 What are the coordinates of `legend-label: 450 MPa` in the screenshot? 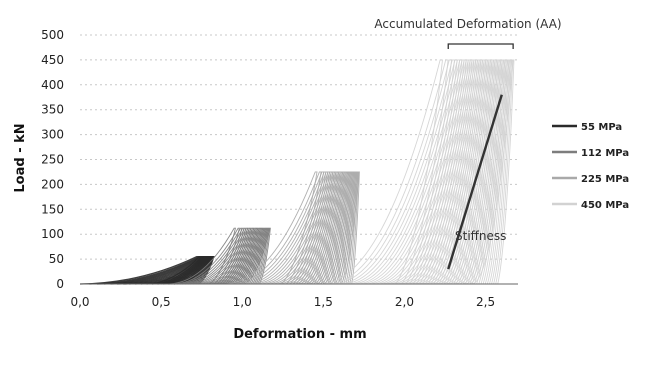 It's located at (605, 205).